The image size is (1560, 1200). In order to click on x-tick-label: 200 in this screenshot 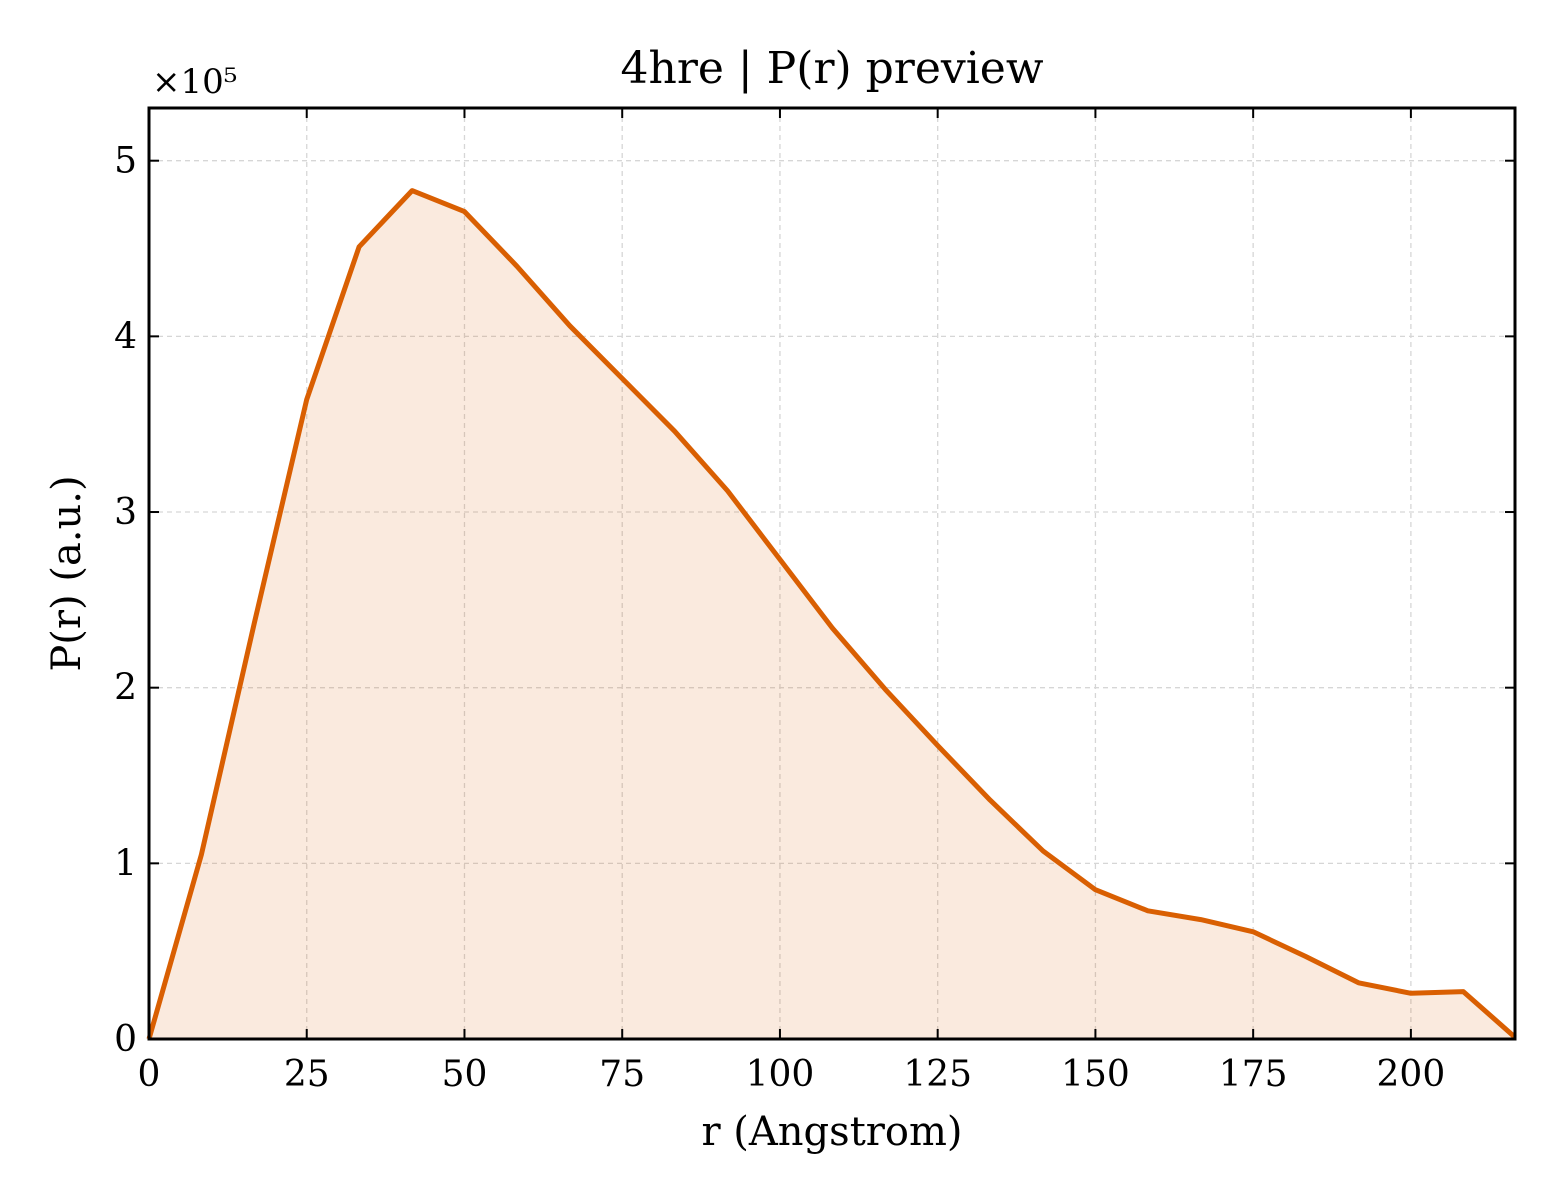, I will do `click(1411, 1074)`.